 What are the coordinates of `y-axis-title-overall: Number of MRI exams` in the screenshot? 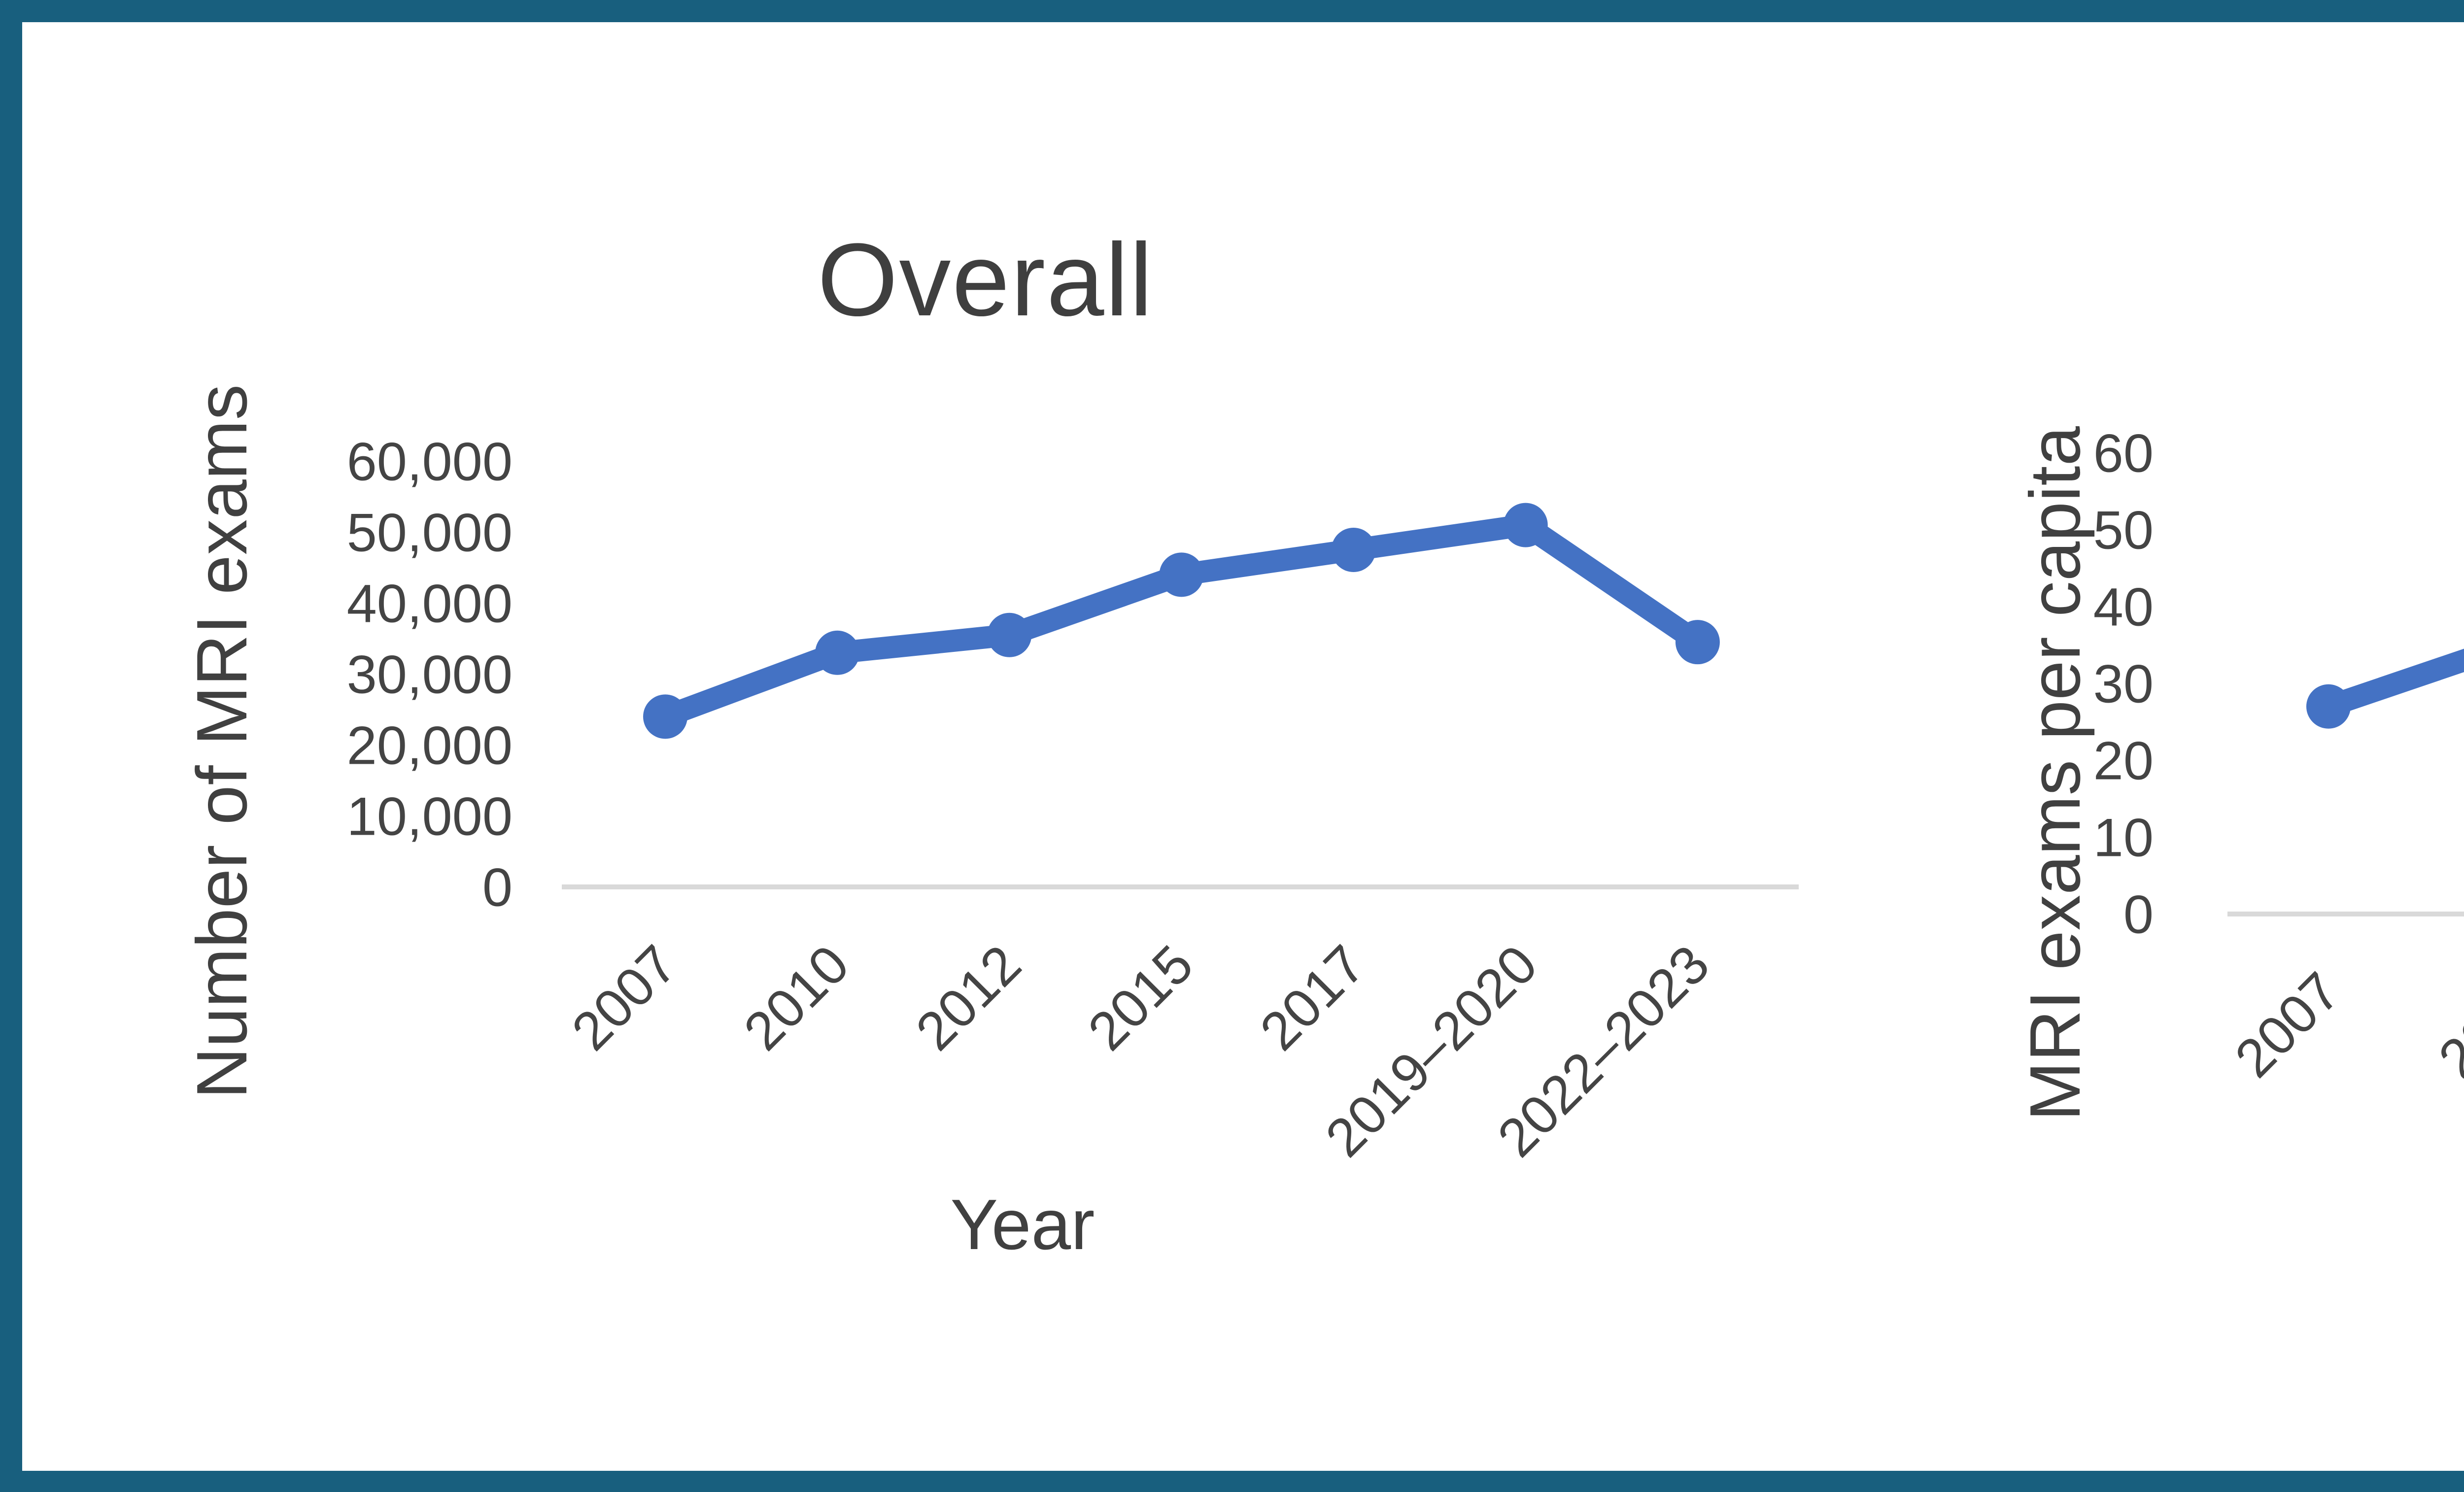 It's located at (224, 741).